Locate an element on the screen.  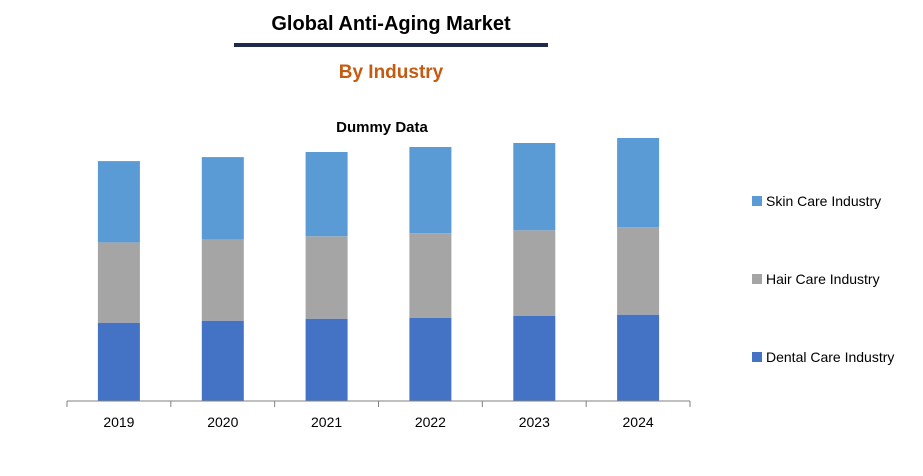
bar-dental-care-industry-2022 is located at coordinates (430, 359).